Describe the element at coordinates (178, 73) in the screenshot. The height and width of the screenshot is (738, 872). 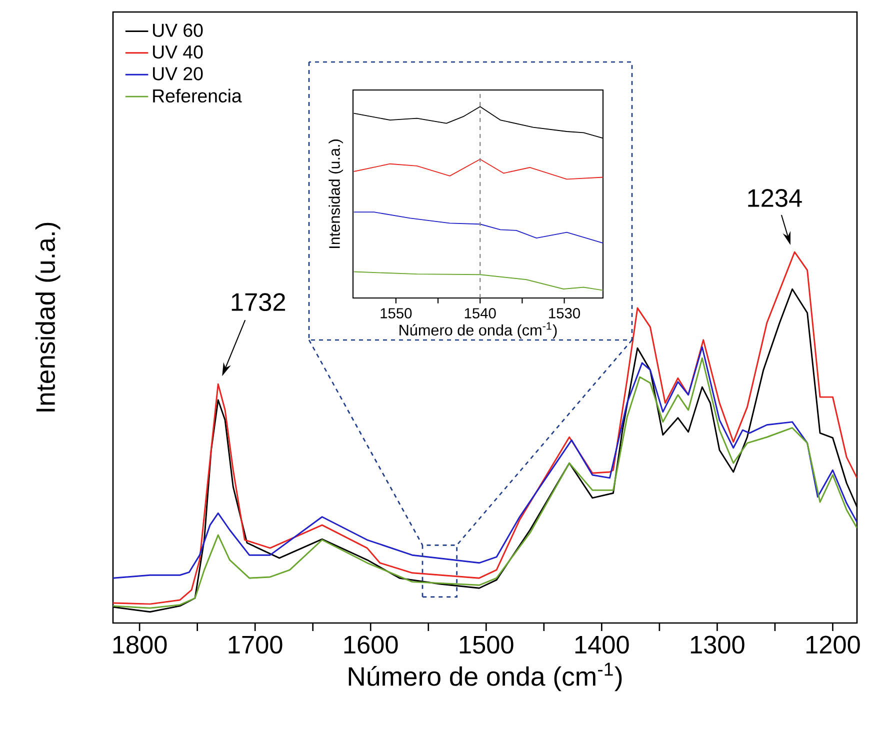
I see `legend-label: UV 20` at that location.